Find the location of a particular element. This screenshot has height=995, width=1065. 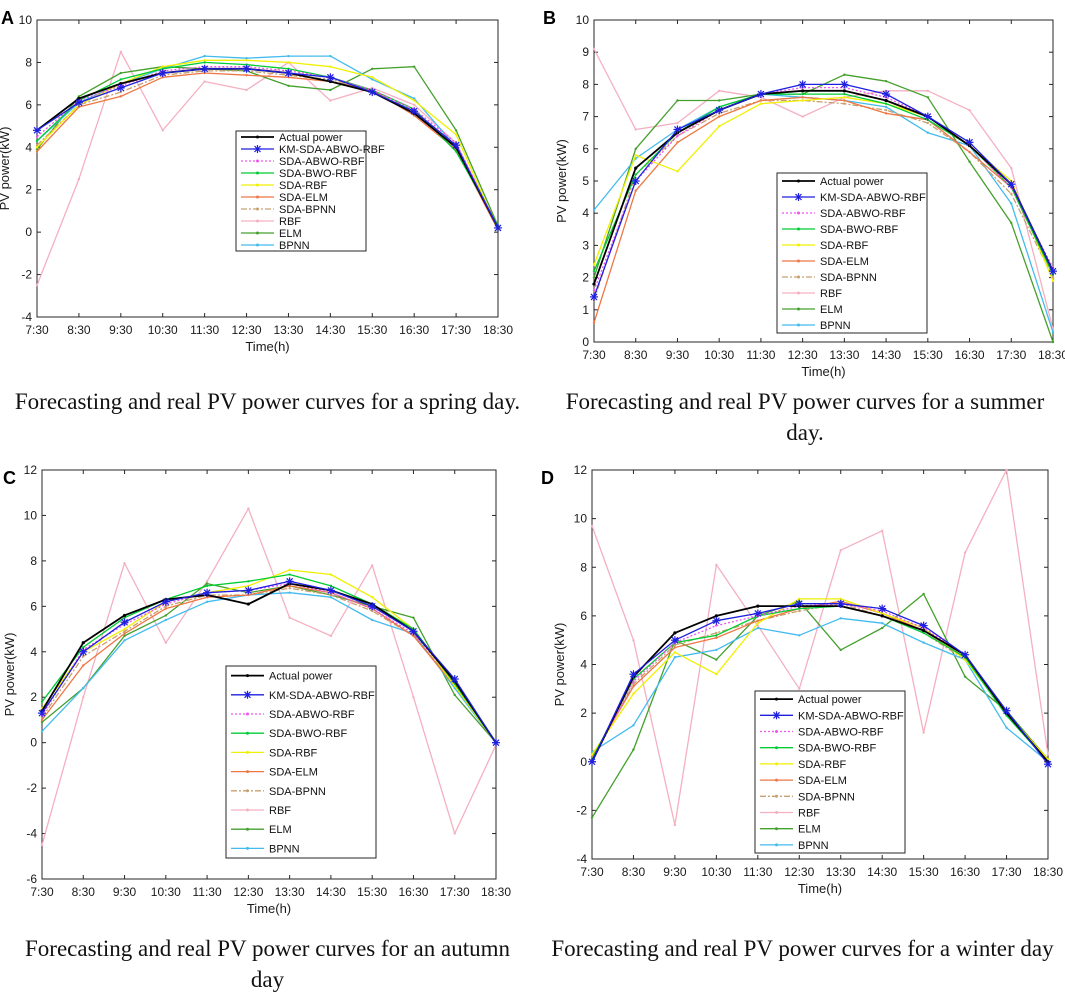

x-tick-label: 8:30 is located at coordinates (634, 872).